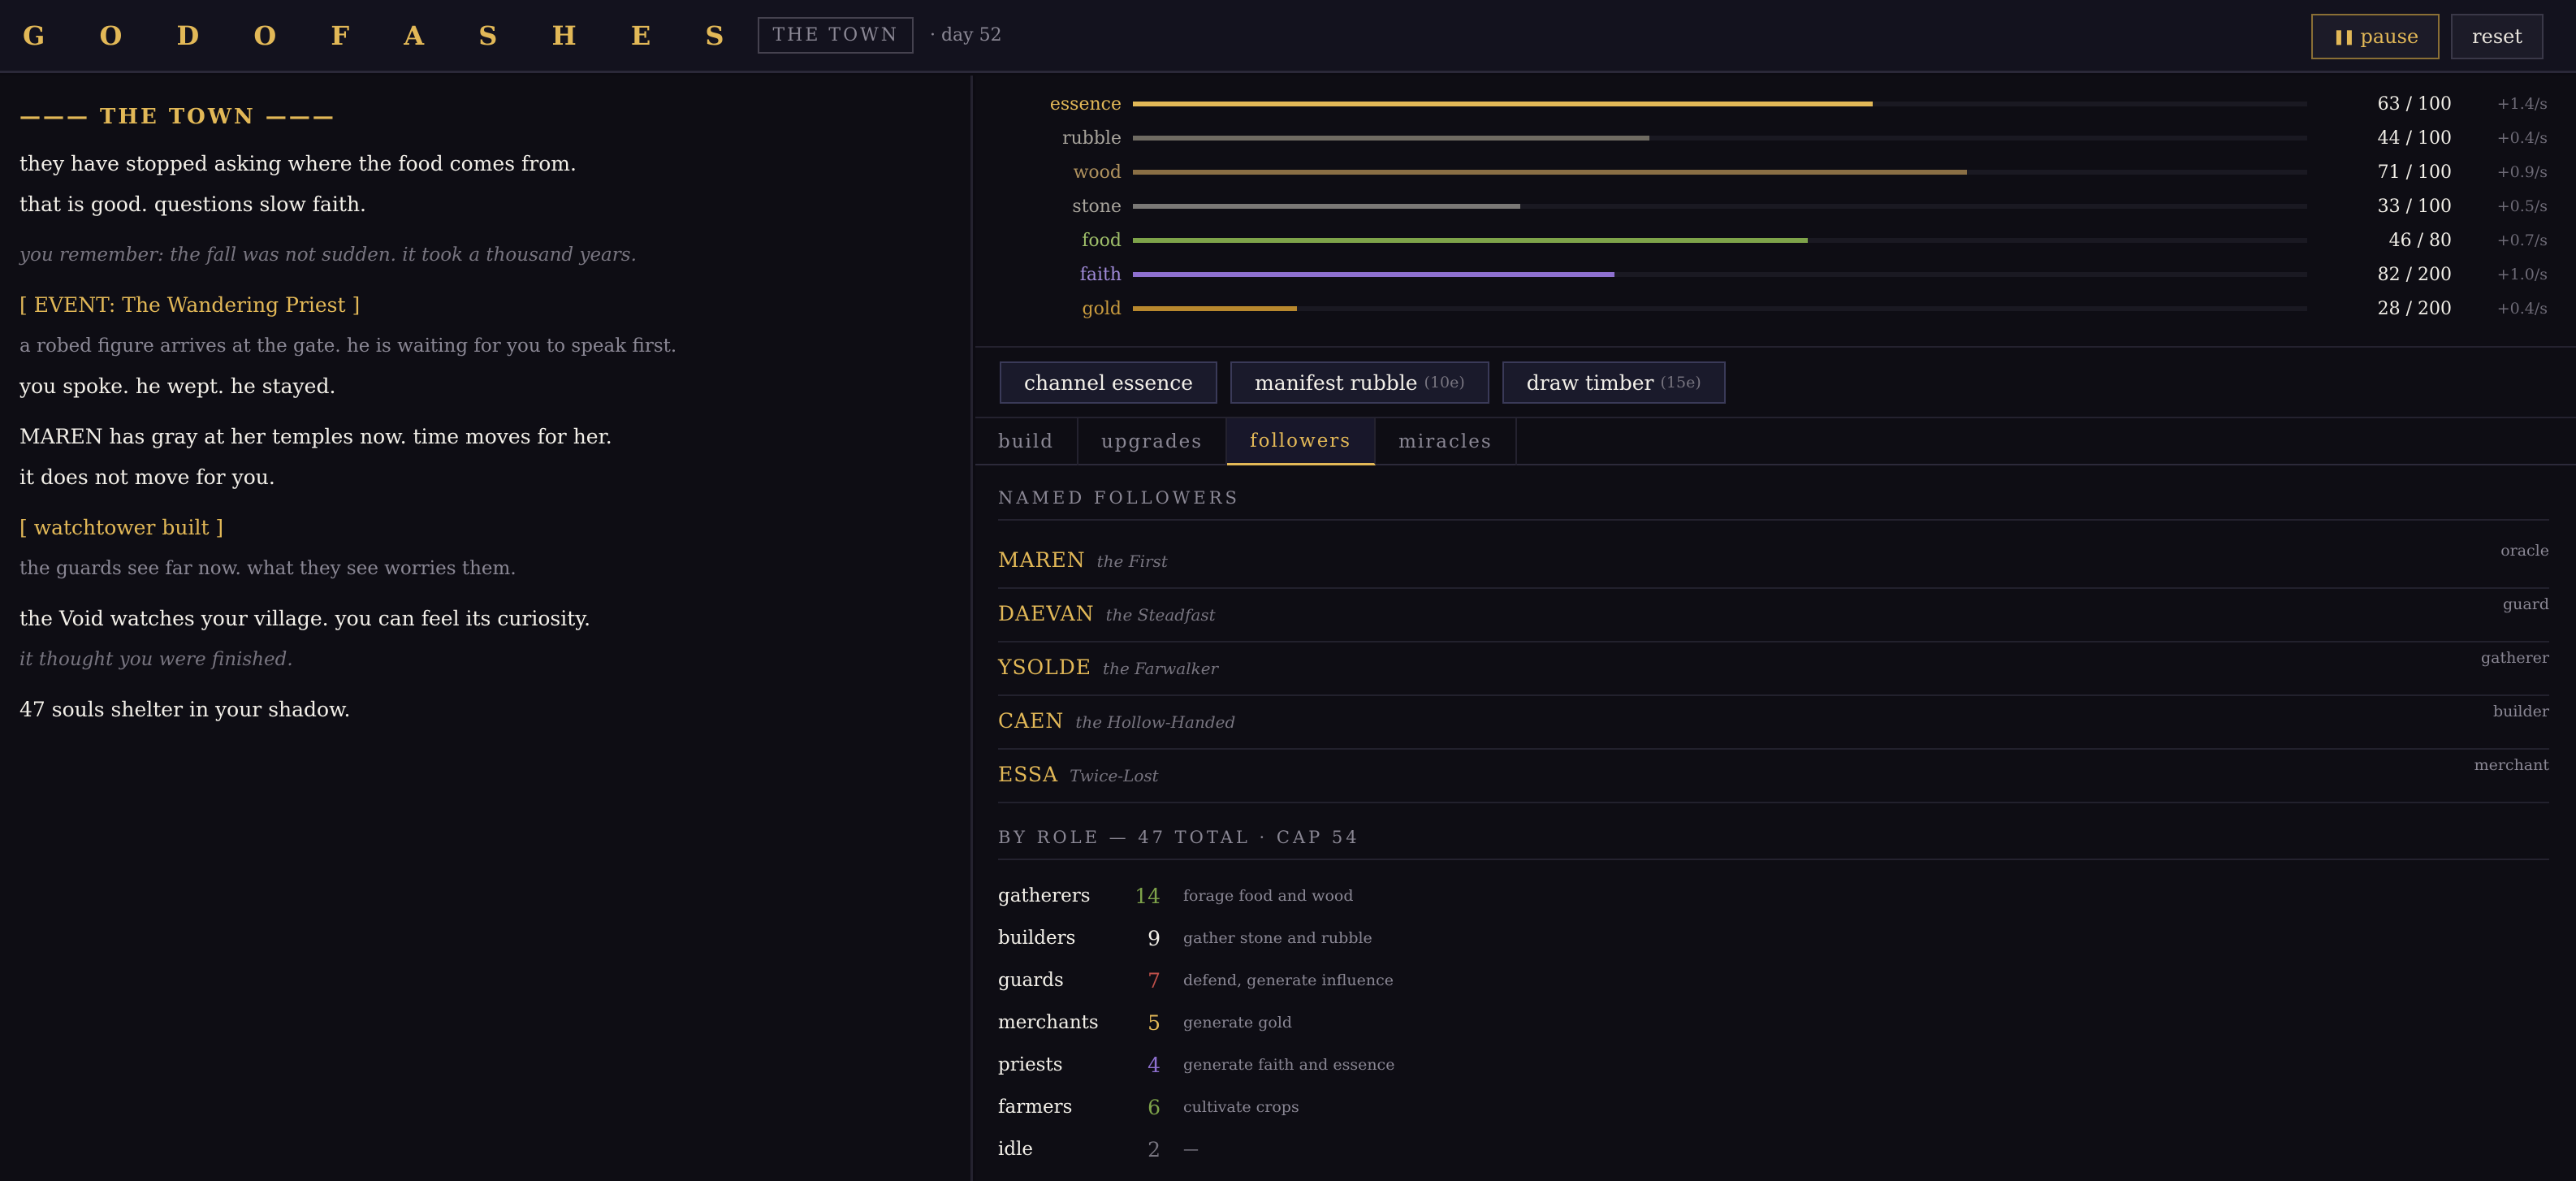  Describe the element at coordinates (1154, 980) in the screenshot. I see `role-count: 7` at that location.